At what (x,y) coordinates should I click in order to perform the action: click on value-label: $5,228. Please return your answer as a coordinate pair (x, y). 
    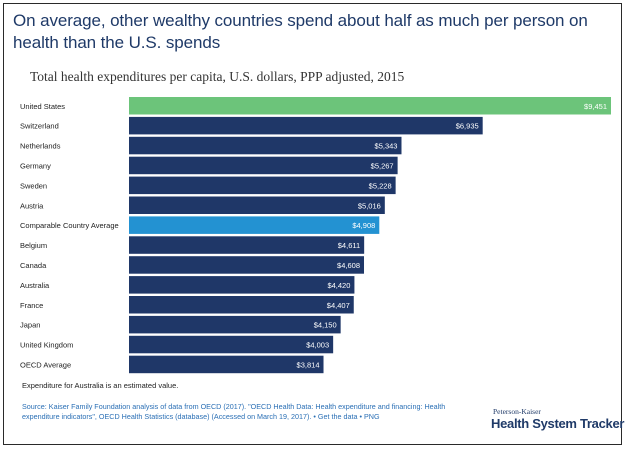
    Looking at the image, I should click on (380, 185).